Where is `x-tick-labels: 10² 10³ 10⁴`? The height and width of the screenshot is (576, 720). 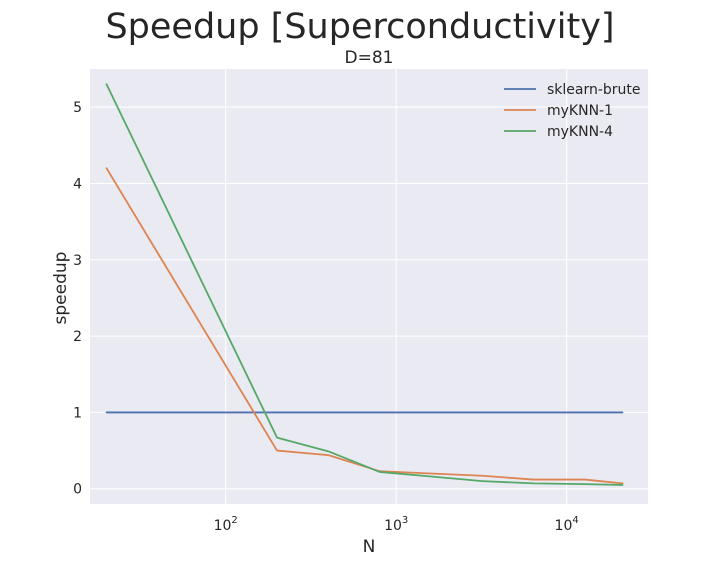
x-tick-labels: 10² 10³ 10⁴ is located at coordinates (396, 524).